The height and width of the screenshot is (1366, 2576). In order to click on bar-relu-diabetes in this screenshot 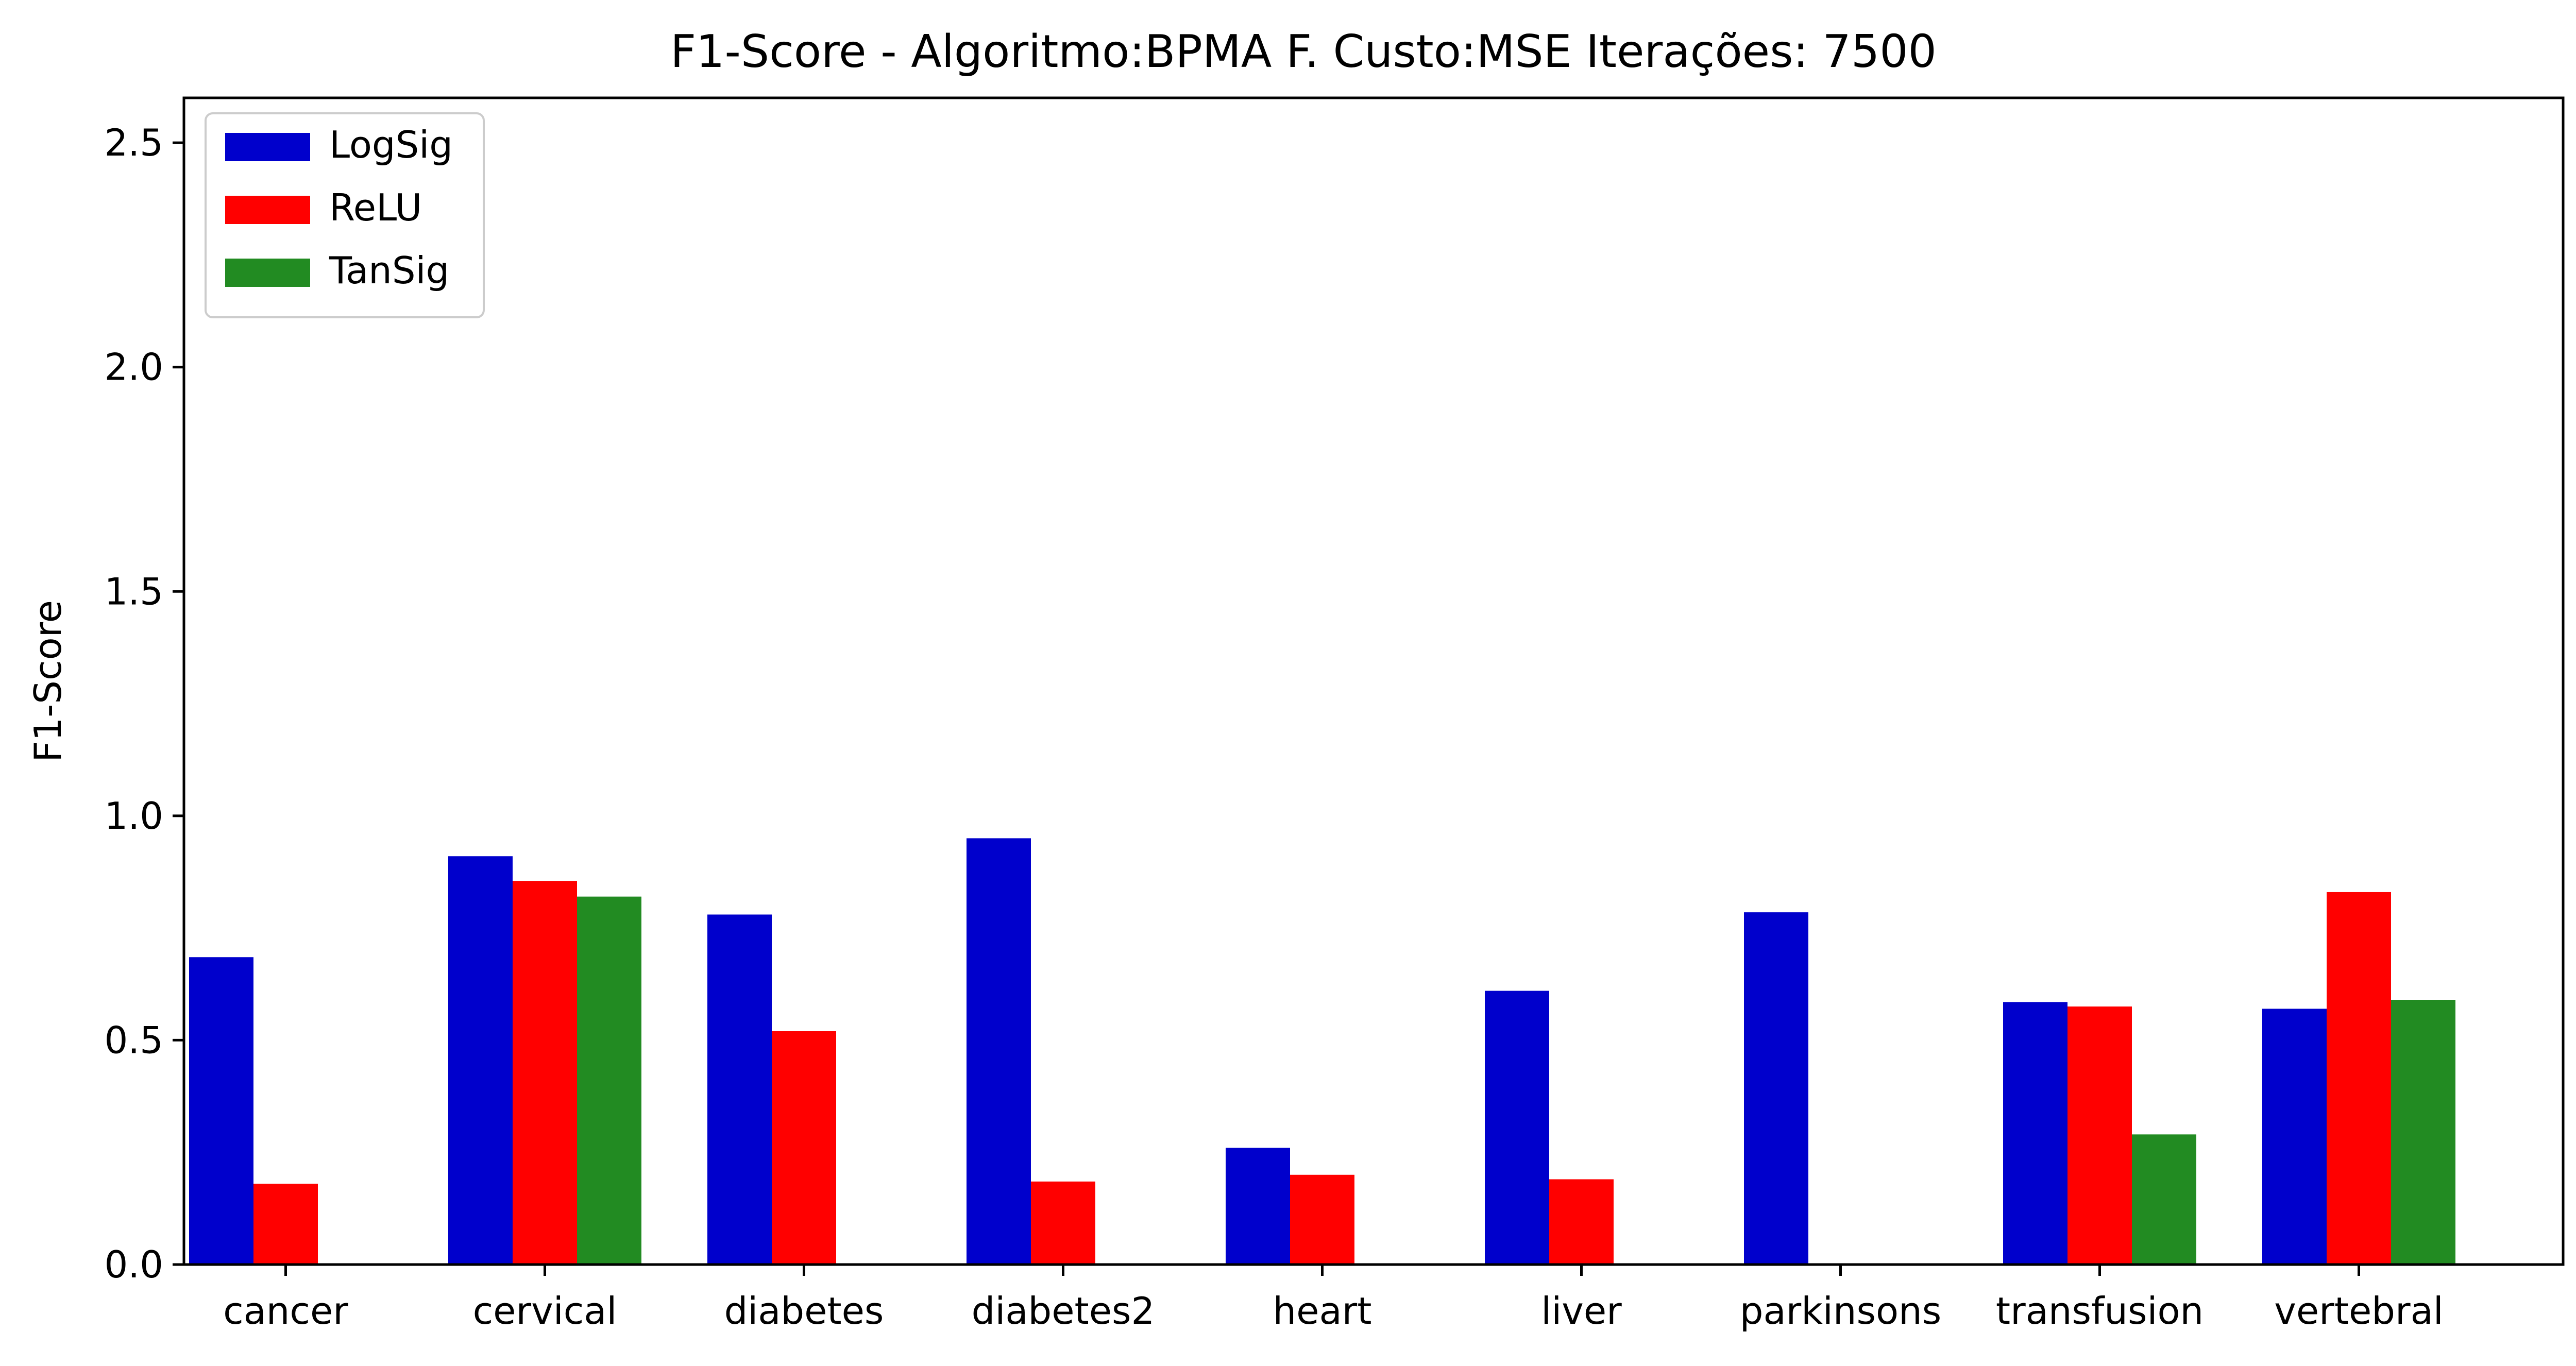, I will do `click(804, 1148)`.